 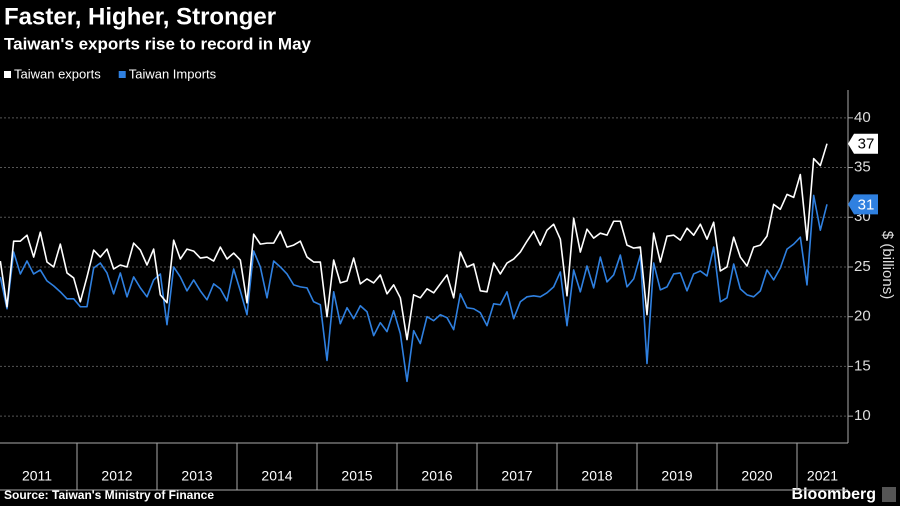 What do you see at coordinates (196, 476) in the screenshot?
I see `x-tick-label: 2013` at bounding box center [196, 476].